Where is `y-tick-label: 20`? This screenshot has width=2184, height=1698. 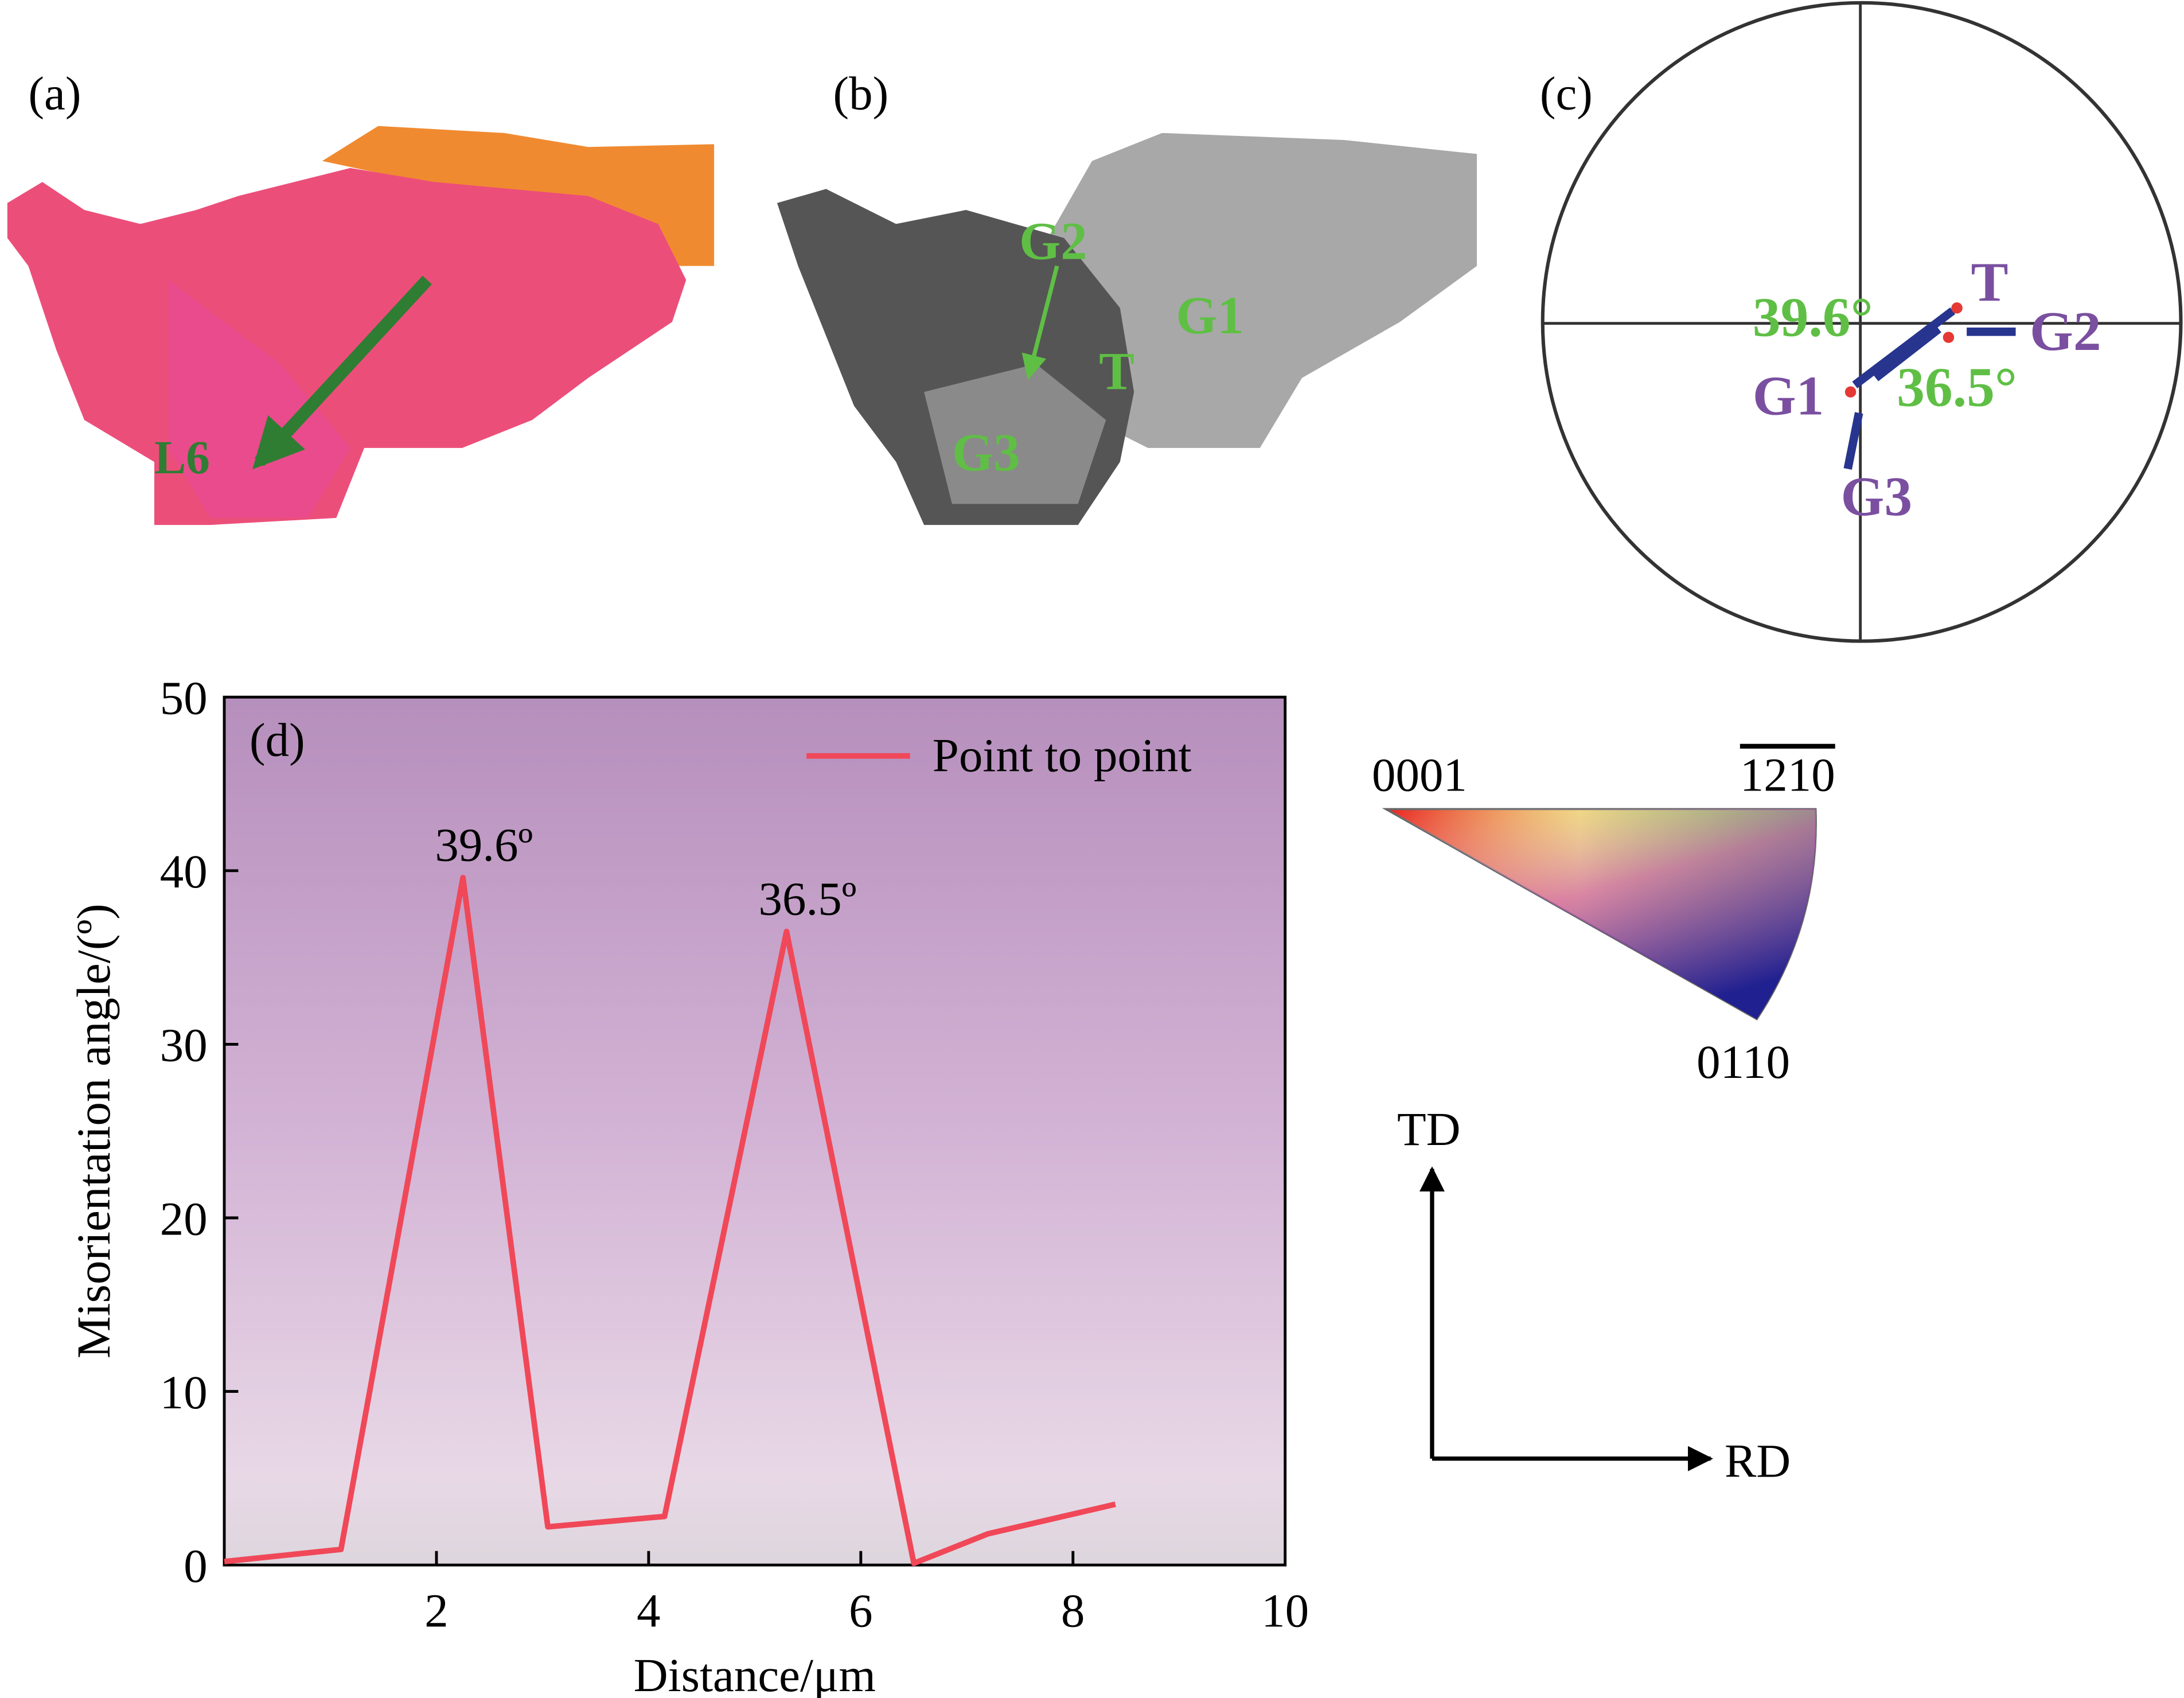 y-tick-label: 20 is located at coordinates (184, 1218).